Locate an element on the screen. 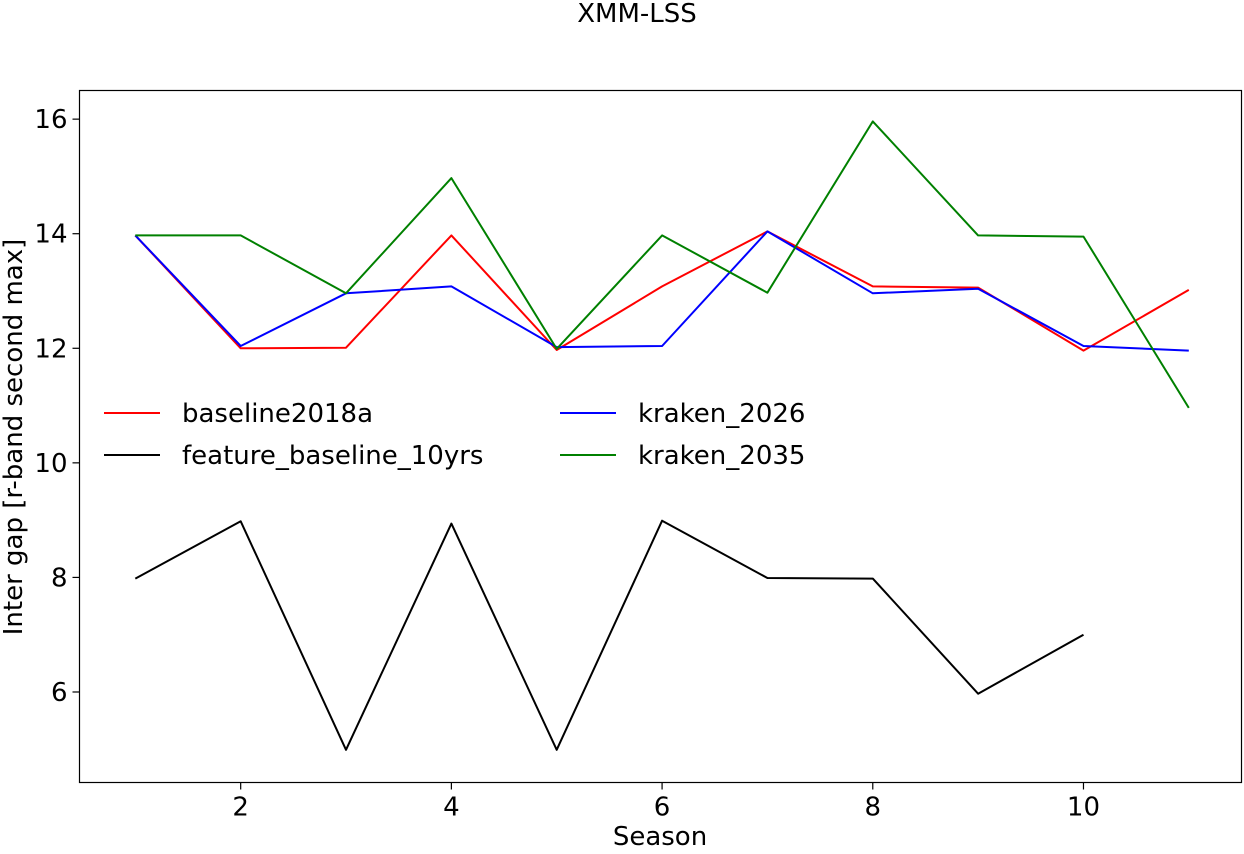 This screenshot has width=1244, height=854. legend-label: feature_baseline_10yrs is located at coordinates (332, 456).